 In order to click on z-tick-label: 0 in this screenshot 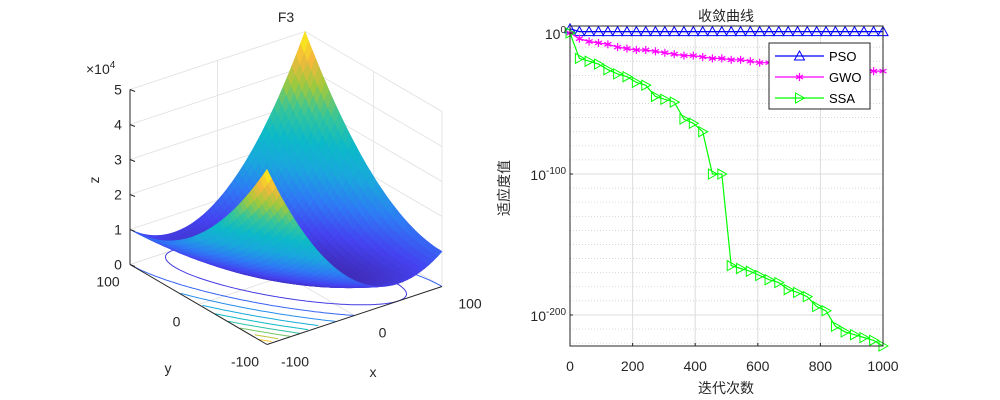, I will do `click(118, 265)`.